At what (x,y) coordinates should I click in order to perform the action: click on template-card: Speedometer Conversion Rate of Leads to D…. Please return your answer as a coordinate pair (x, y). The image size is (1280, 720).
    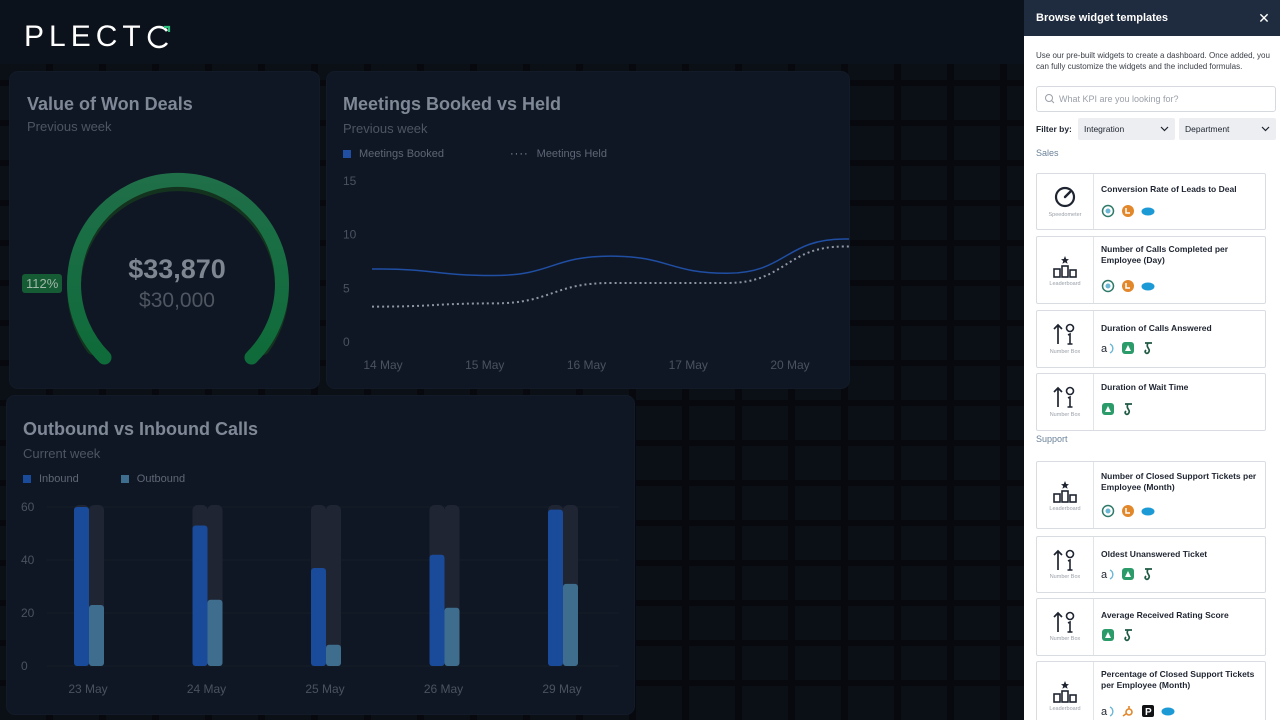
    Looking at the image, I should click on (1151, 201).